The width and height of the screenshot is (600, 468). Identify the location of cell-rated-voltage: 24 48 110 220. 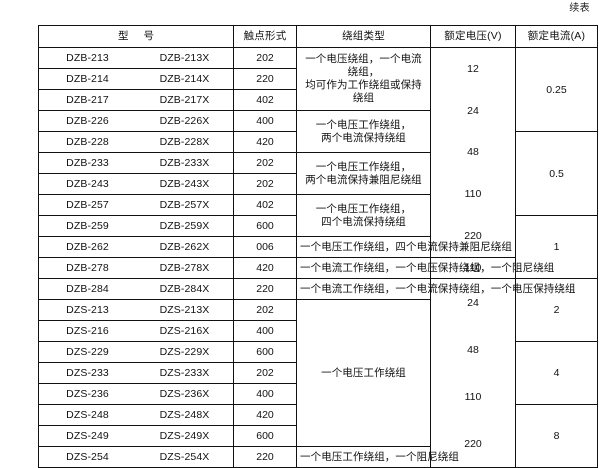
(473, 373).